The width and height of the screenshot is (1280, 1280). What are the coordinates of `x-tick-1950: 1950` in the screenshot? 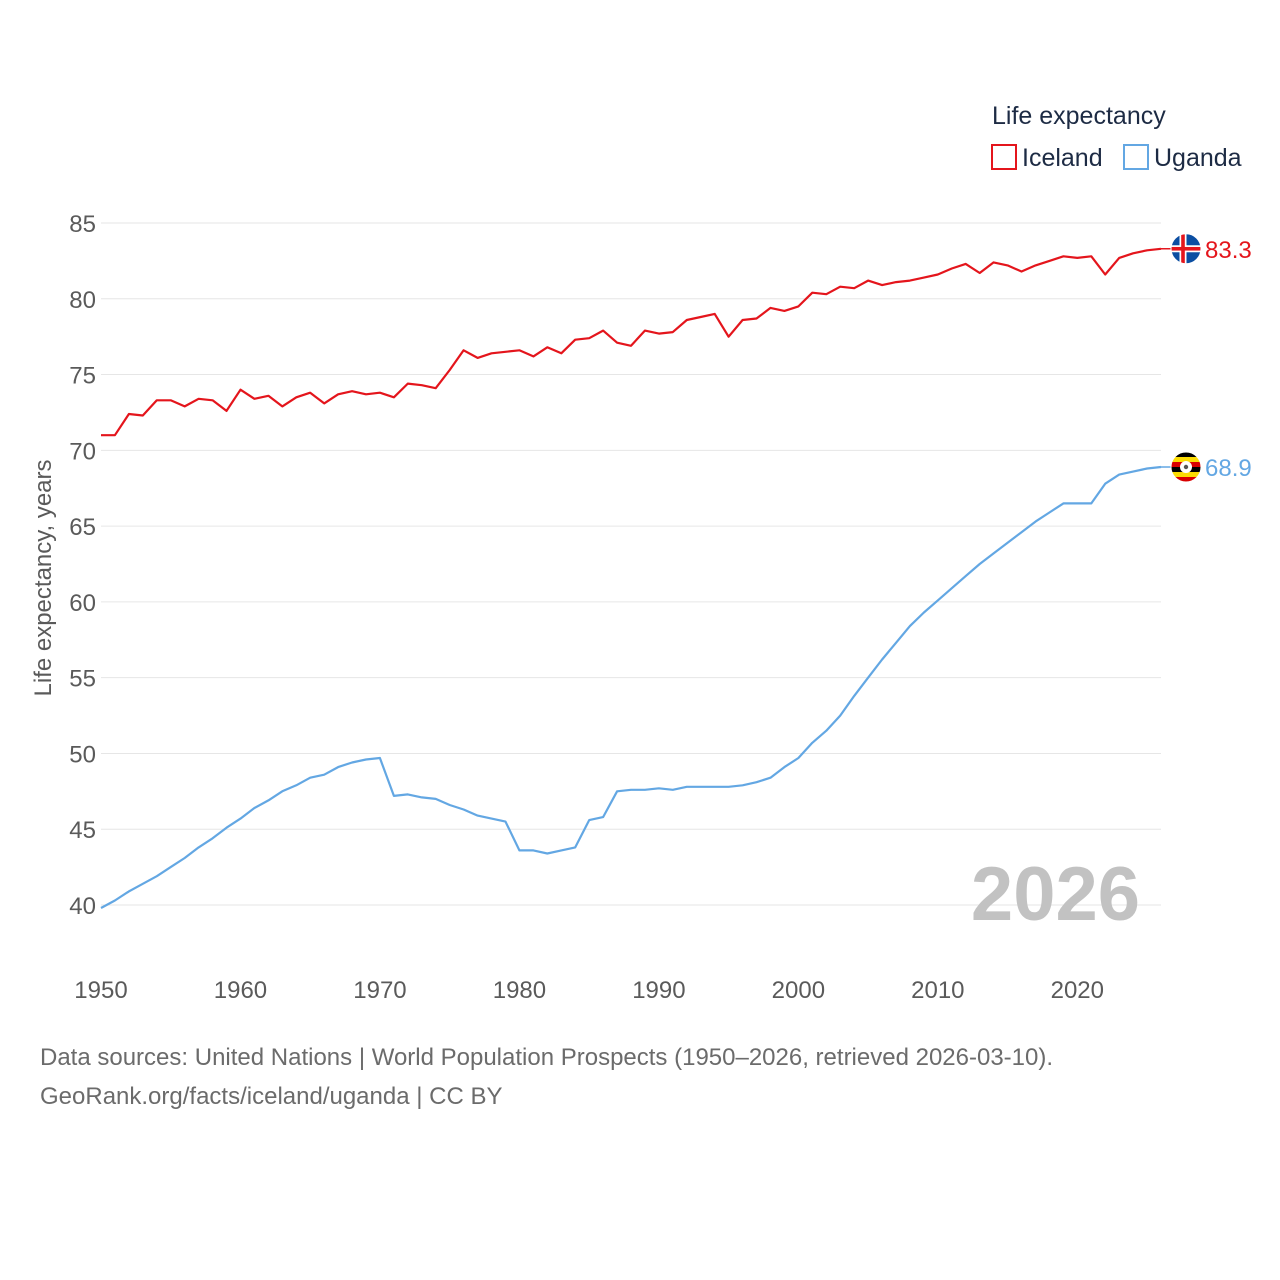 It's located at (100, 990).